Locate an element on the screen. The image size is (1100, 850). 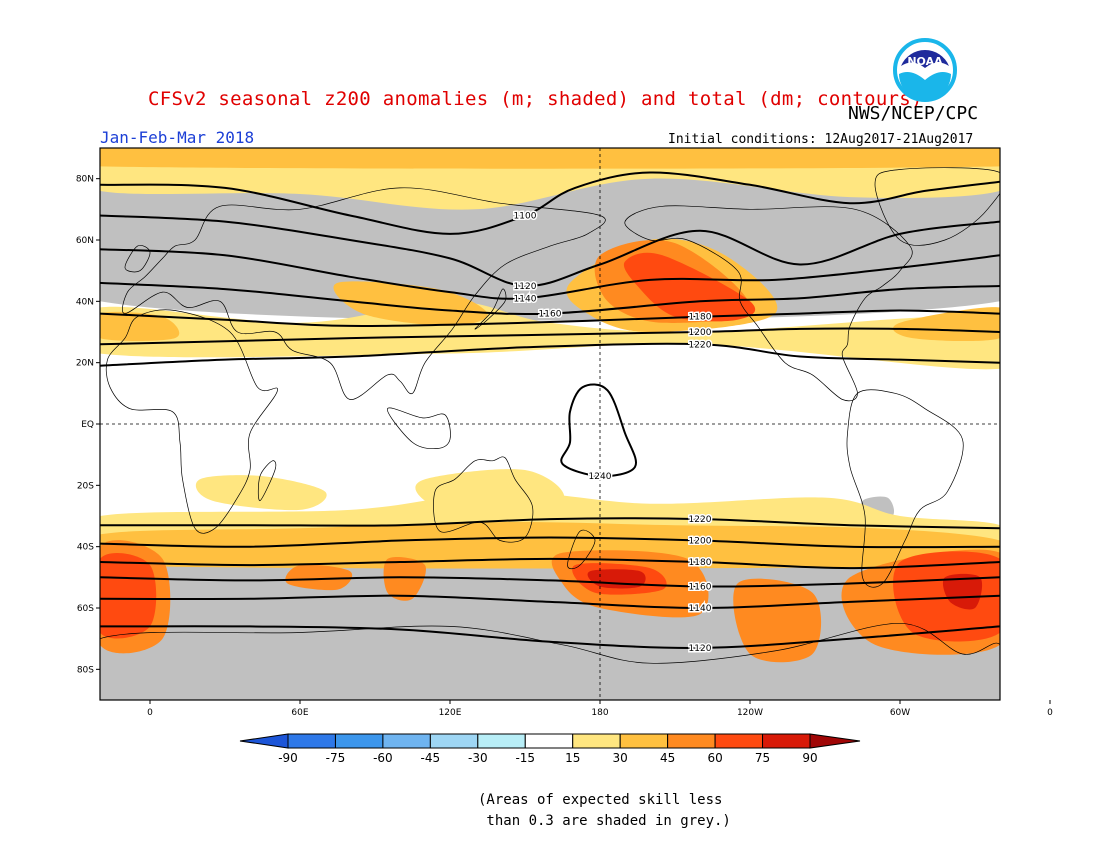
lat-label: 20S is located at coordinates (85, 486).